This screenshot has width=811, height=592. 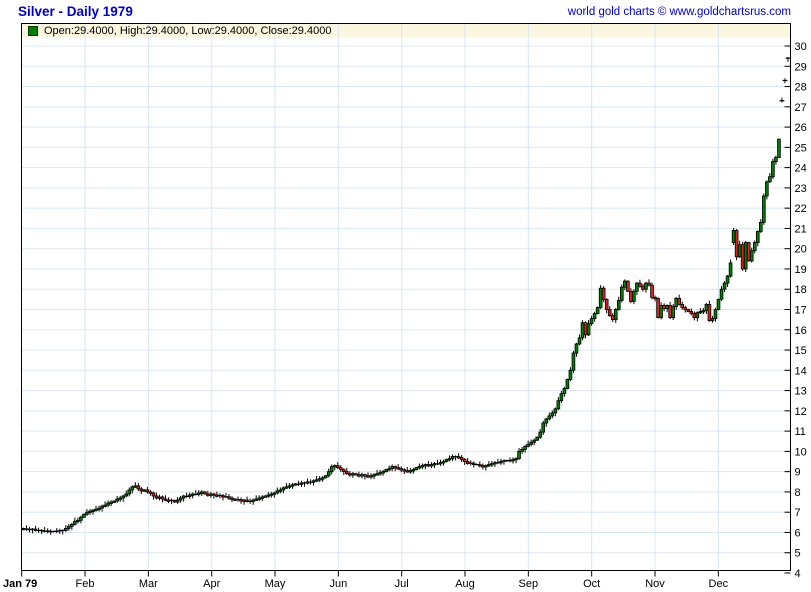 What do you see at coordinates (655, 584) in the screenshot?
I see `x-axis-label: Nov` at bounding box center [655, 584].